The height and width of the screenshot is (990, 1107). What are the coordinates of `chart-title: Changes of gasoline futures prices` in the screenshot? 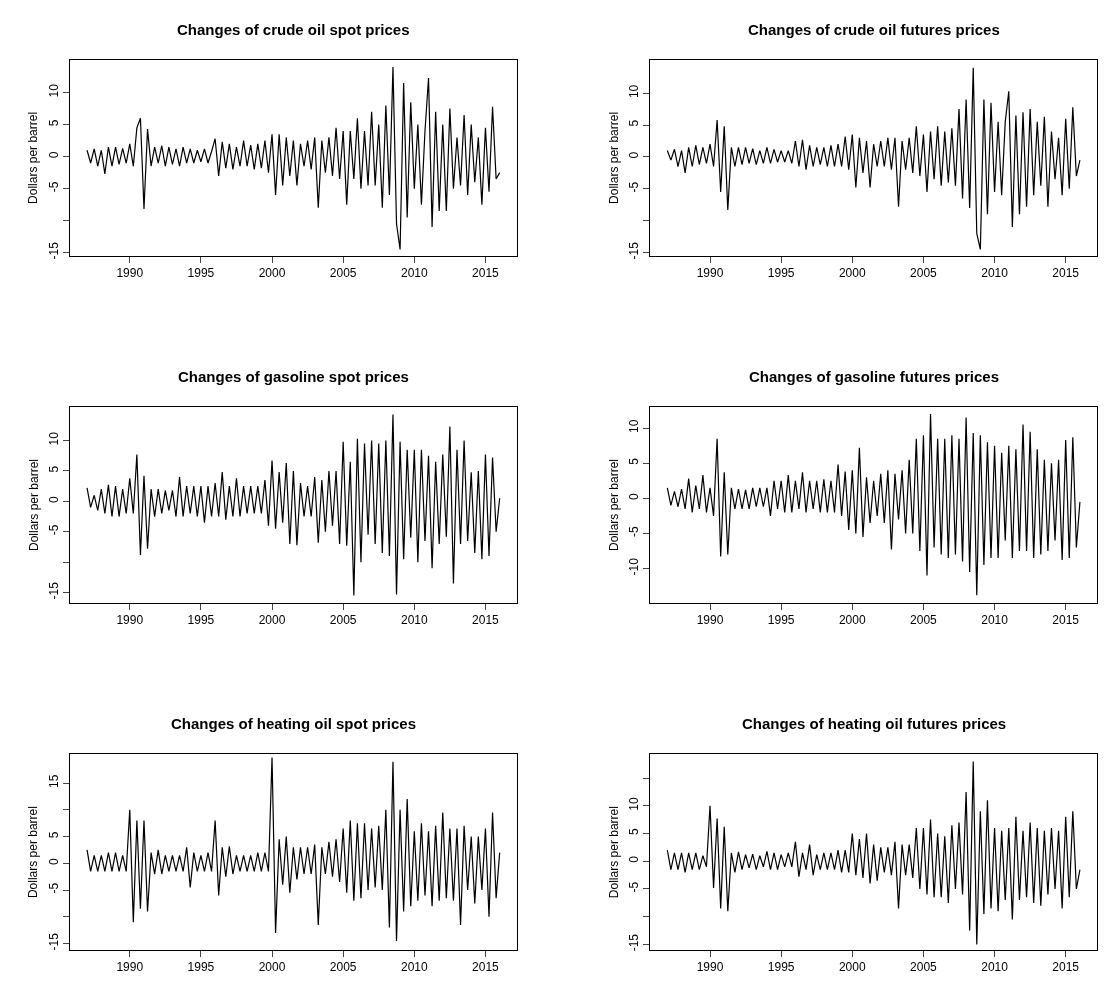 It's located at (874, 376).